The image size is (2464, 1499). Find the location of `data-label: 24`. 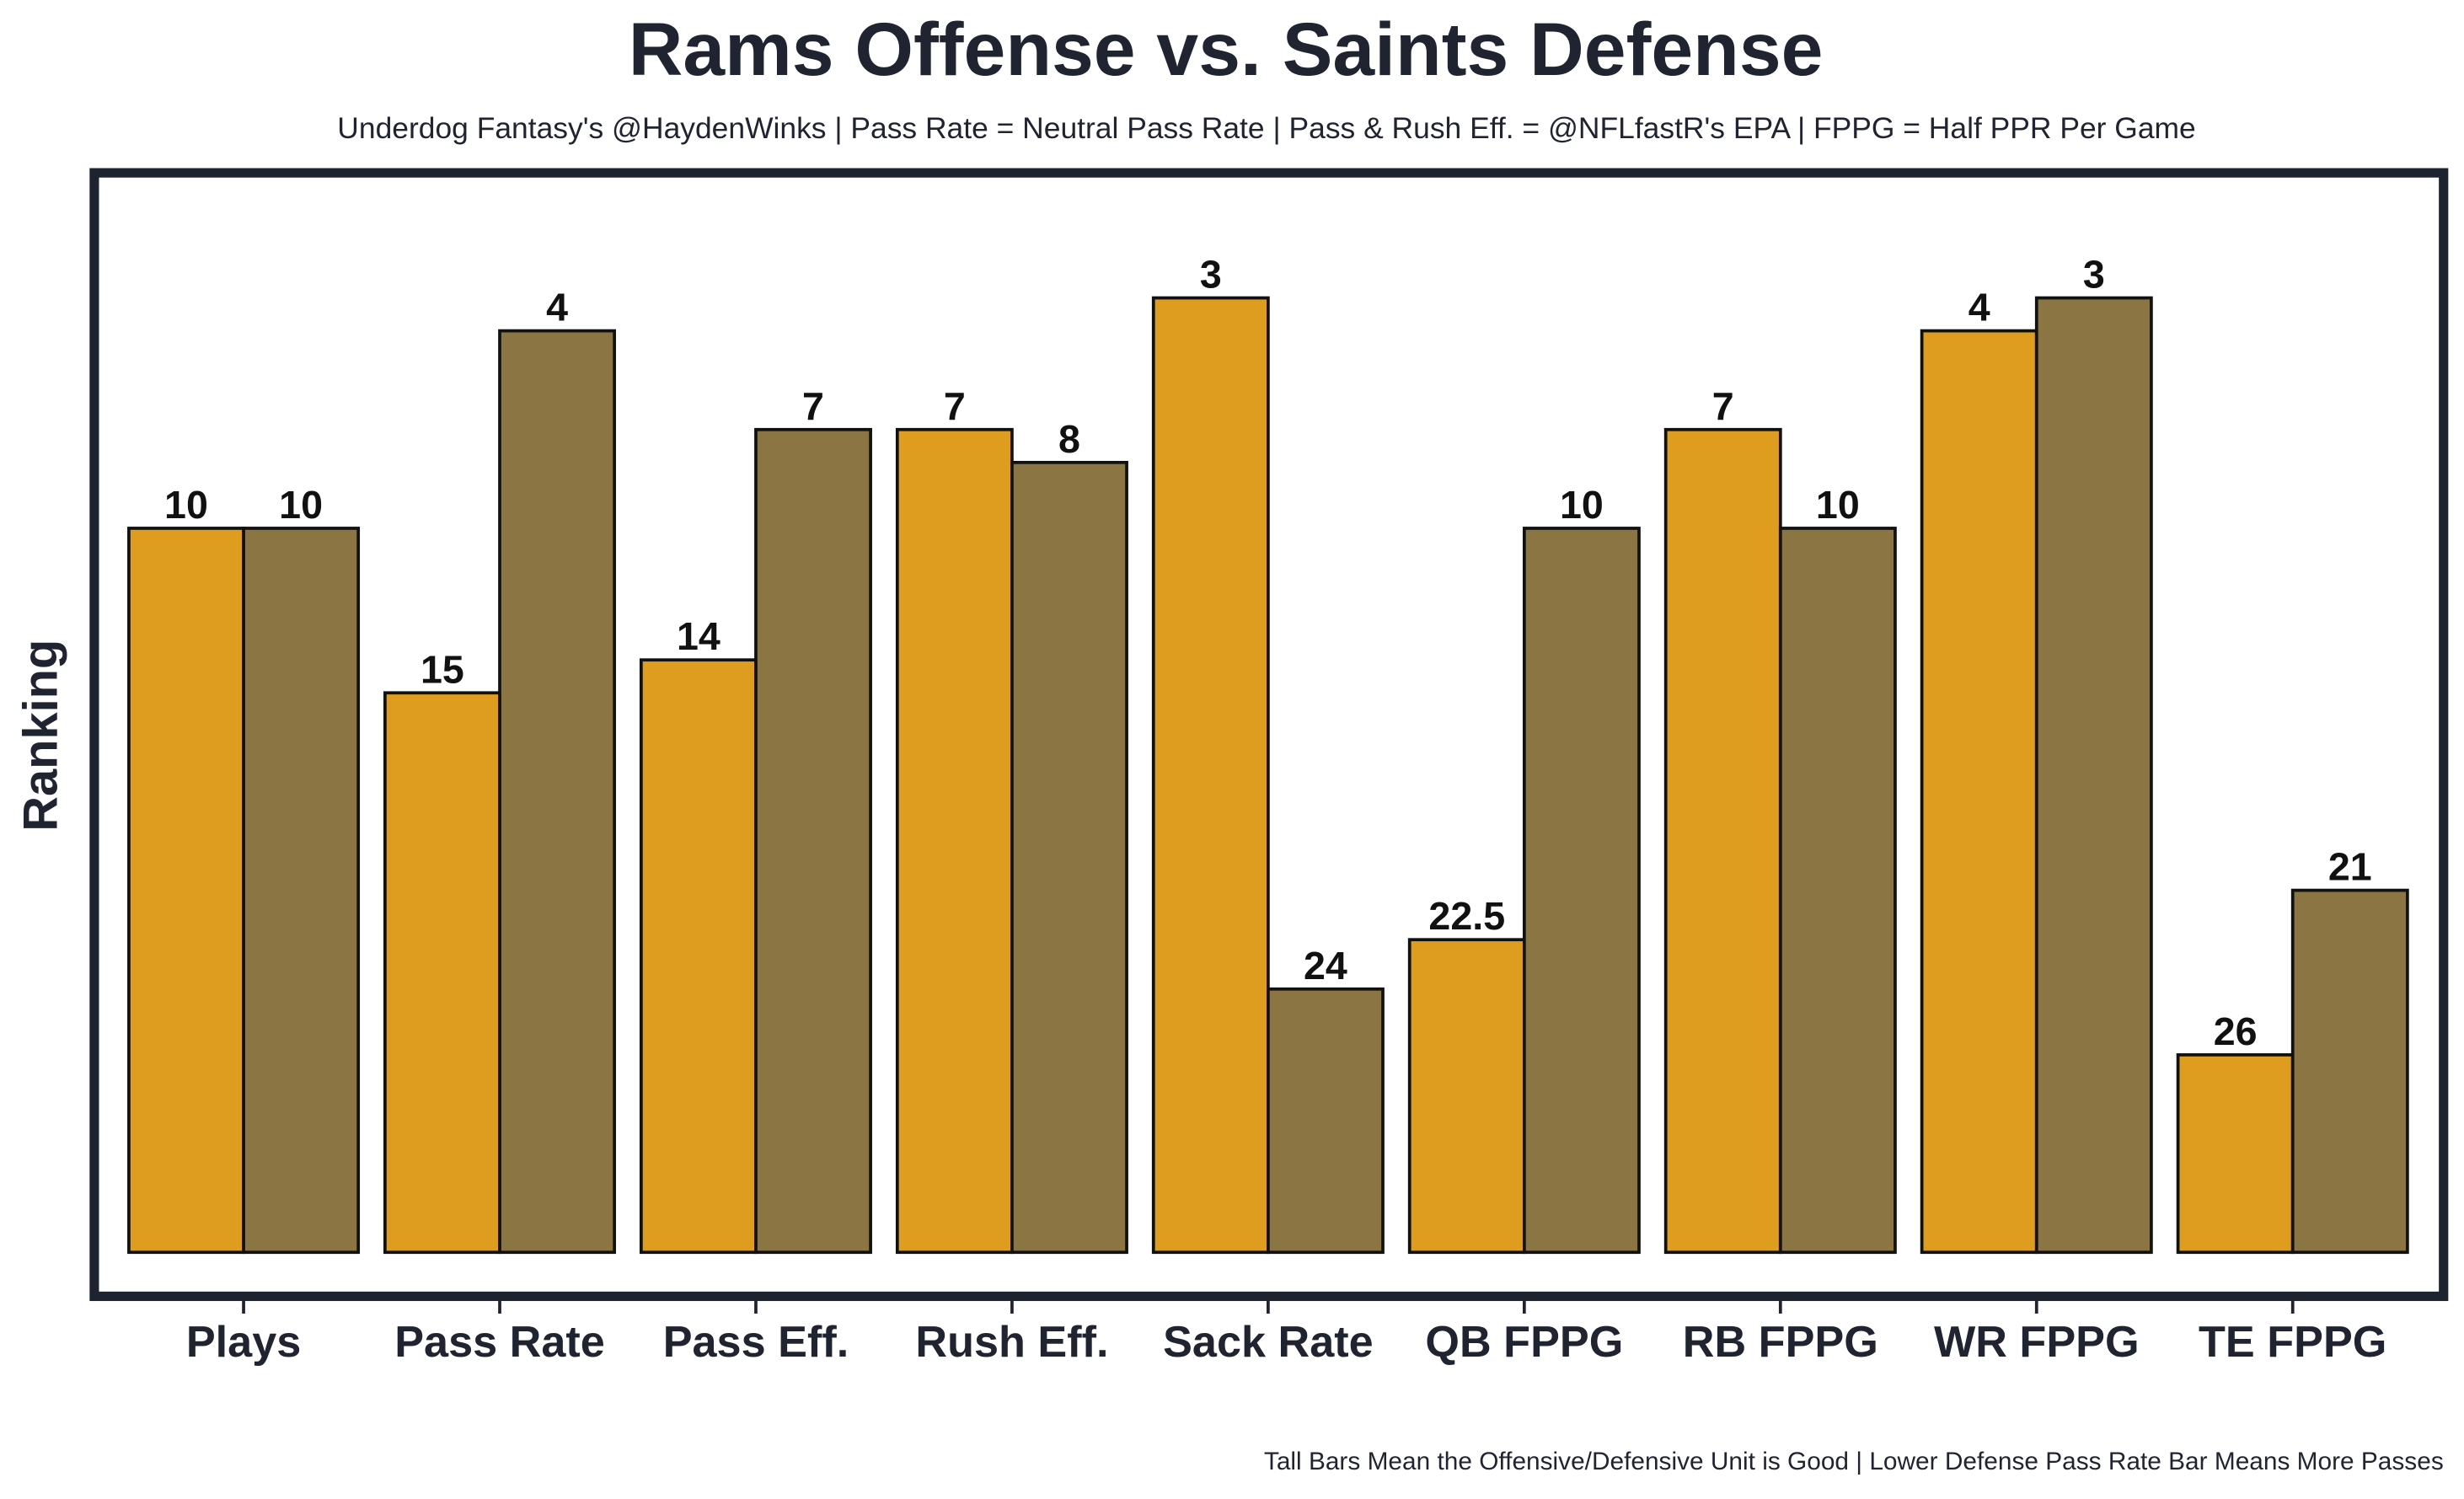

data-label: 24 is located at coordinates (1326, 966).